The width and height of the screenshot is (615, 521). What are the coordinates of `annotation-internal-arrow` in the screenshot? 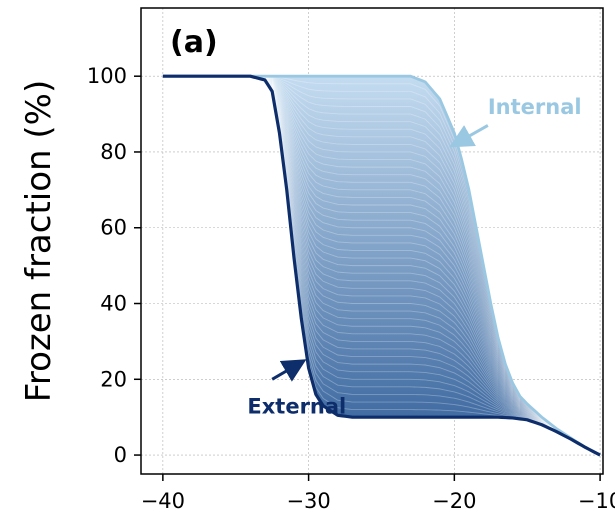 It's located at (469, 136).